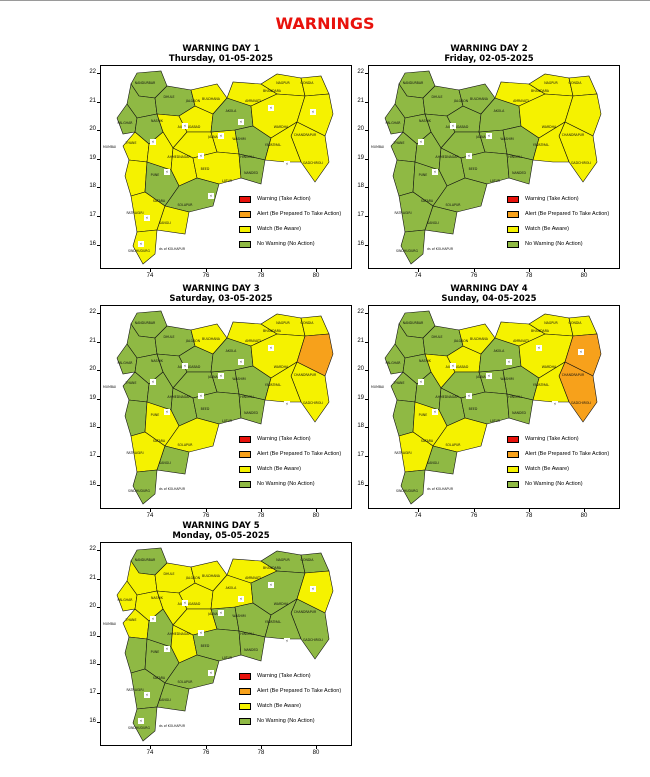  I want to click on district-label: AURANGABAD, so click(189, 127).